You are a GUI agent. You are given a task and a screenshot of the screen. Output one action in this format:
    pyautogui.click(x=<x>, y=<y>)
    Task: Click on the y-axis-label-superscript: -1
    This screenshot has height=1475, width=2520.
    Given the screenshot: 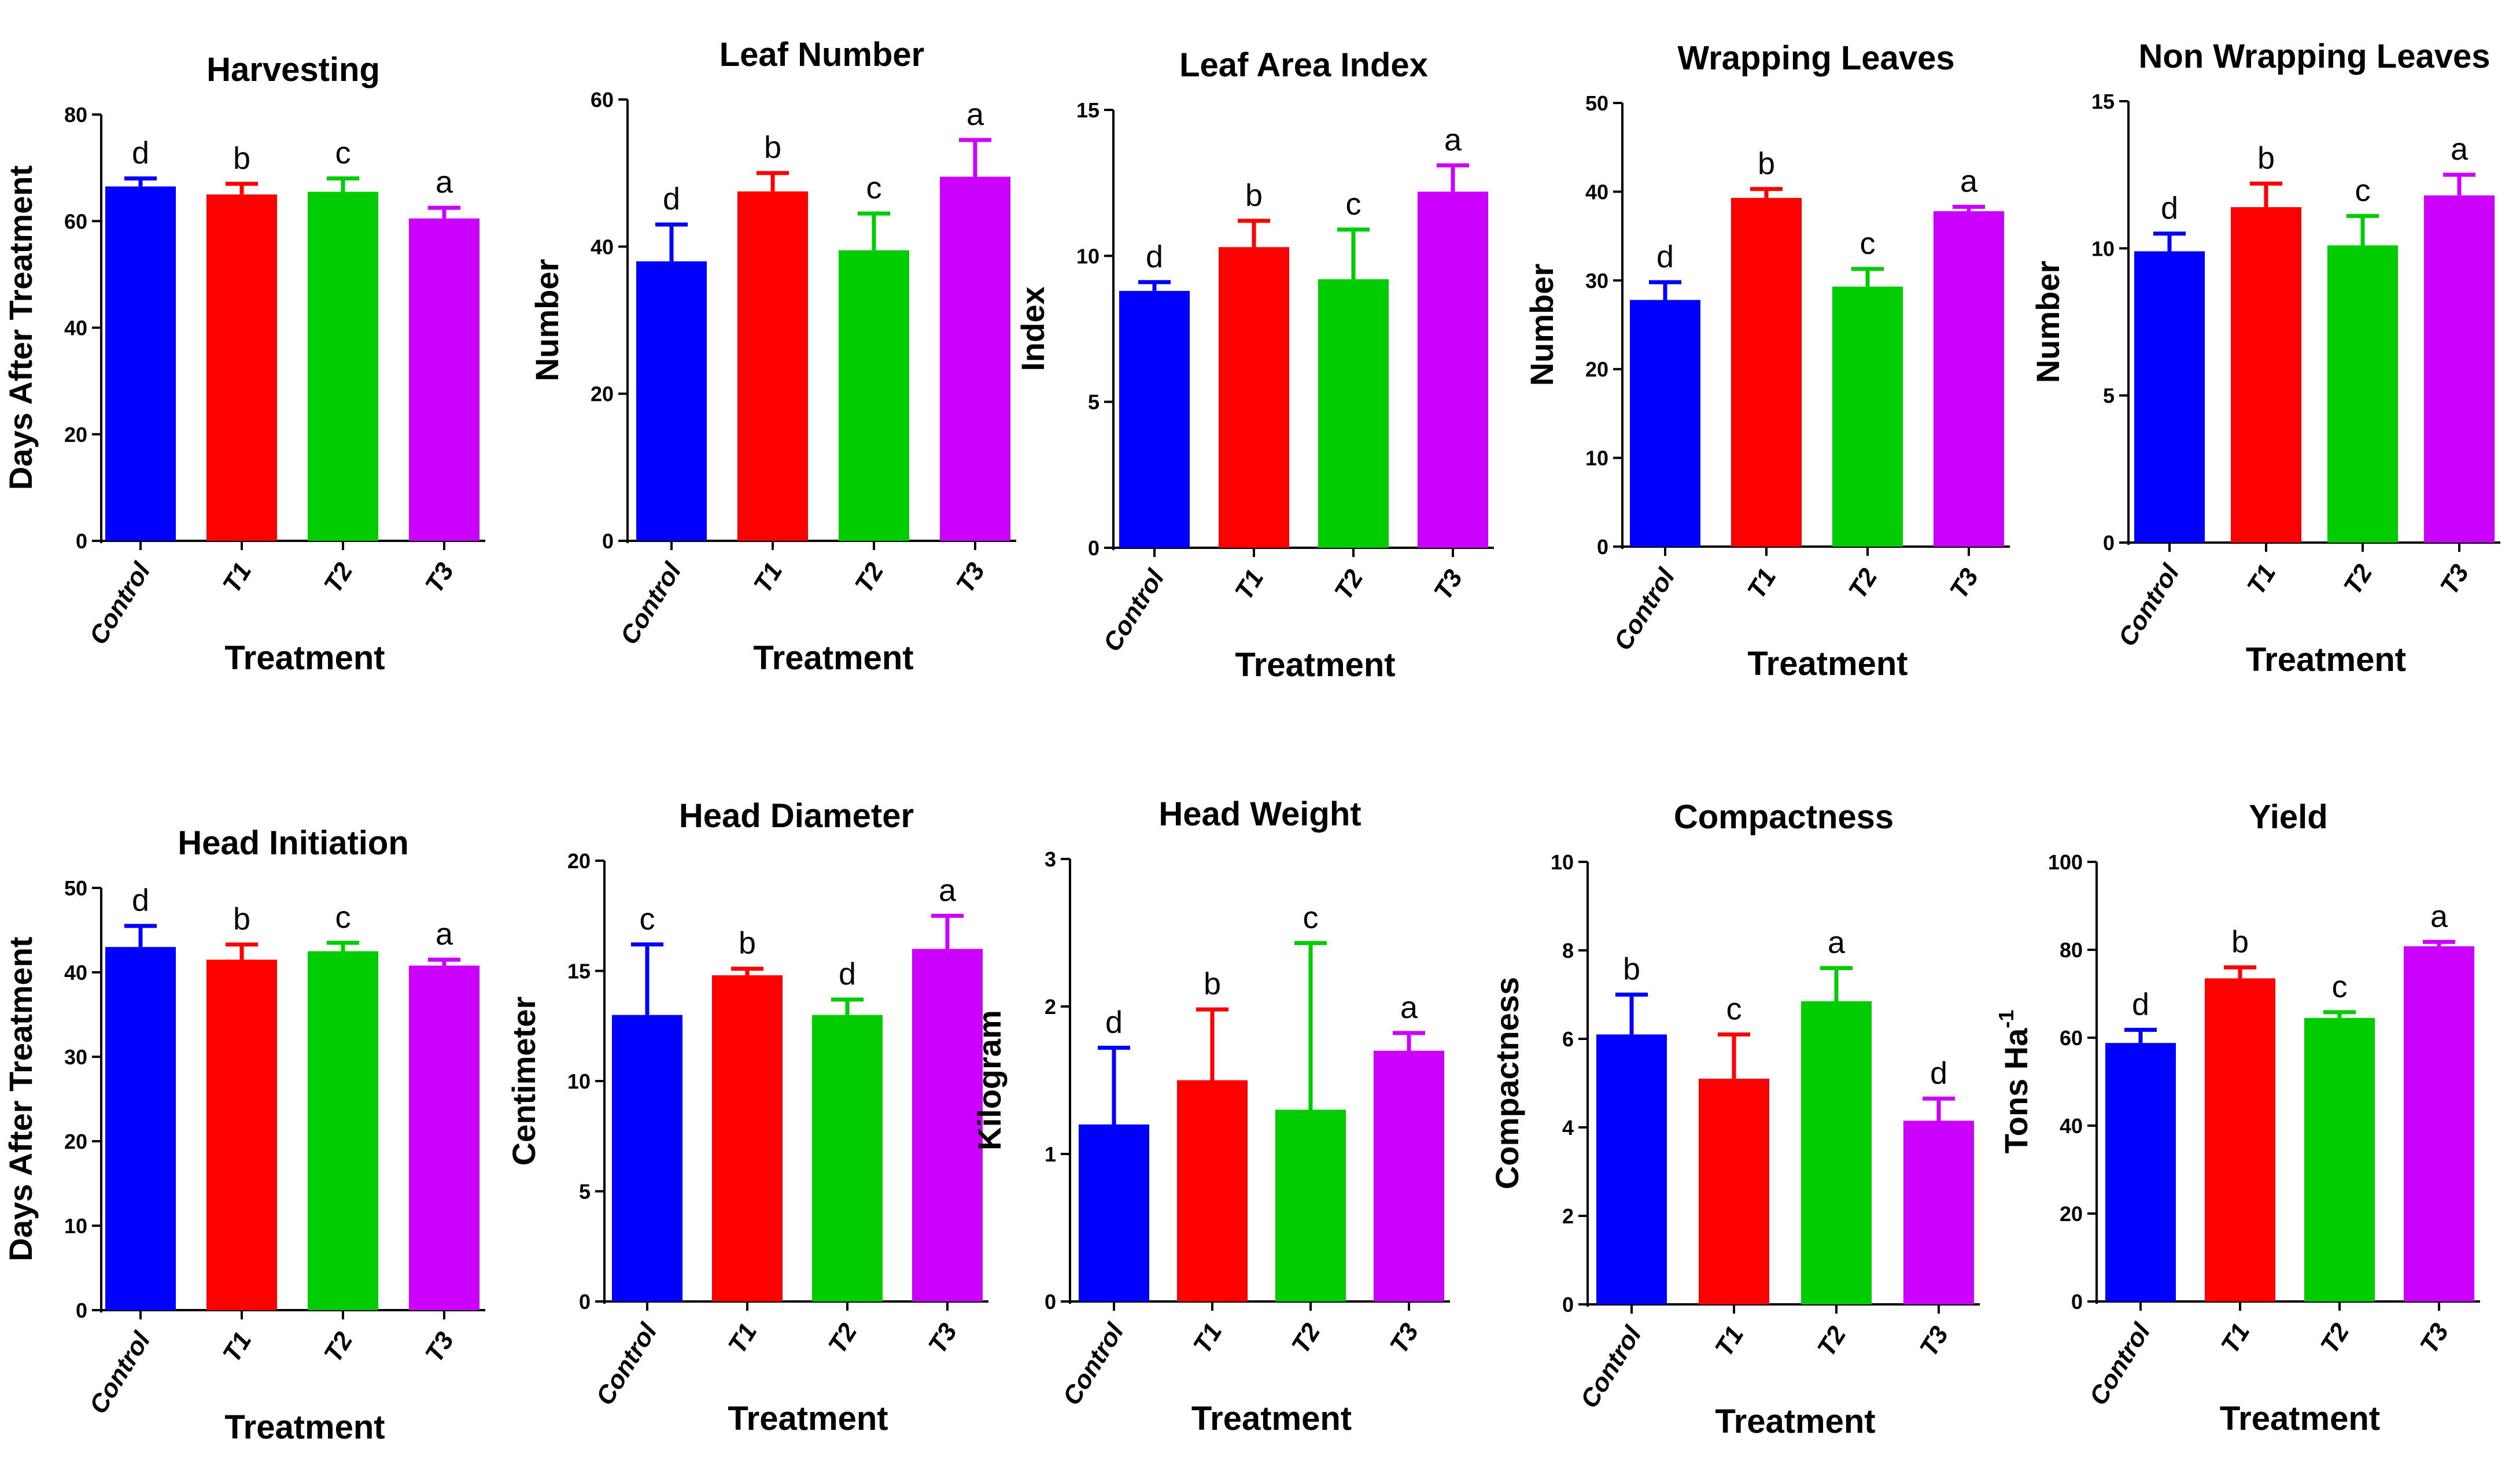 What is the action you would take?
    pyautogui.click(x=2006, y=1019)
    